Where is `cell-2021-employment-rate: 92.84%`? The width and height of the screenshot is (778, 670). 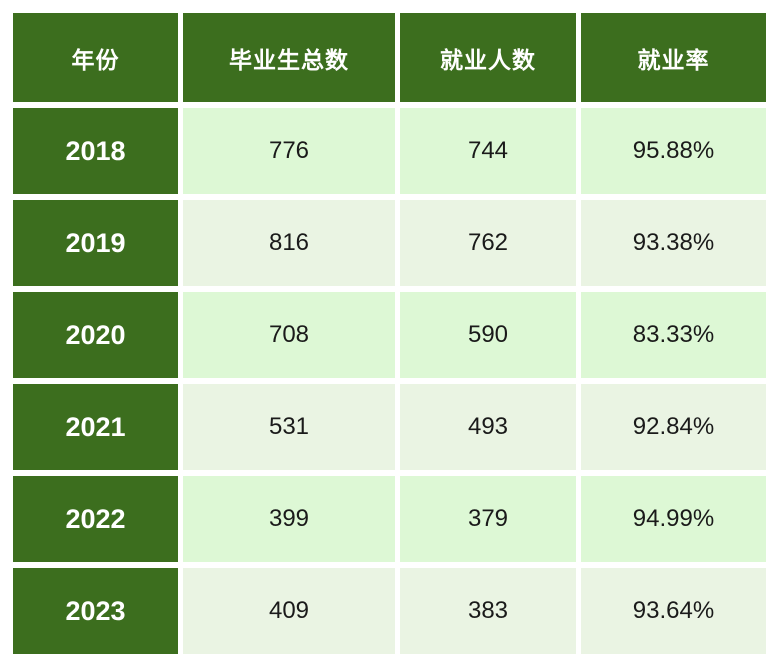 cell-2021-employment-rate: 92.84% is located at coordinates (673, 427).